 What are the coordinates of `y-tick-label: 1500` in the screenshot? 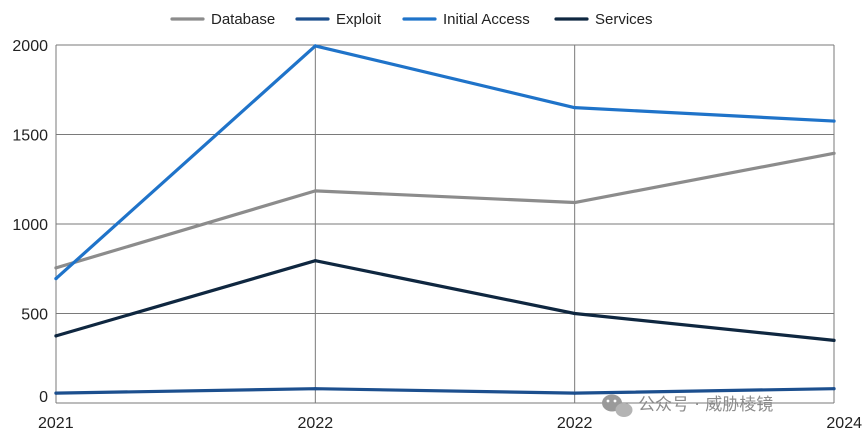 It's located at (30, 136).